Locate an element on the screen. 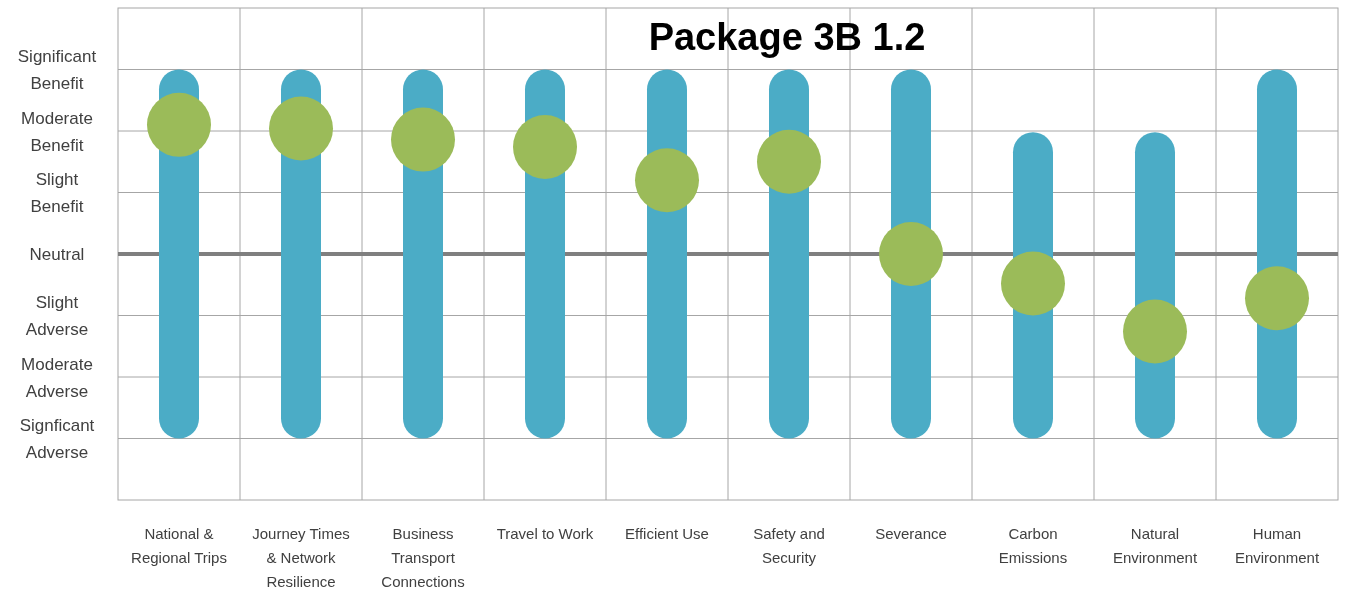 This screenshot has height=595, width=1348. x-tick-label: Business Transport Connections is located at coordinates (423, 557).